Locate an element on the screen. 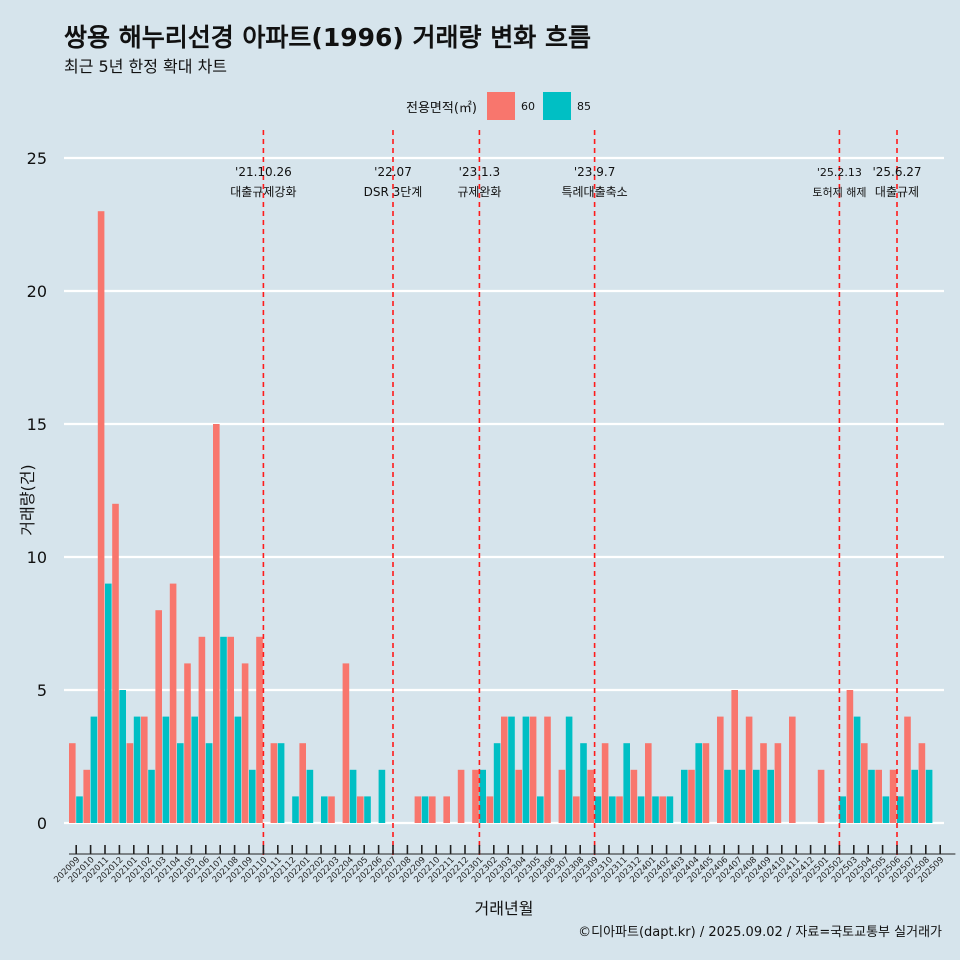  annotation-date: '22.07 is located at coordinates (393, 172).